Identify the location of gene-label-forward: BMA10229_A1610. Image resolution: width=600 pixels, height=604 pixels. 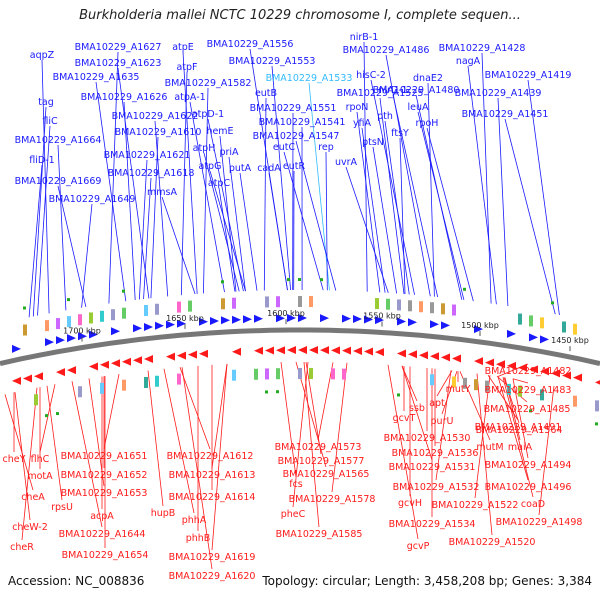
(158, 132).